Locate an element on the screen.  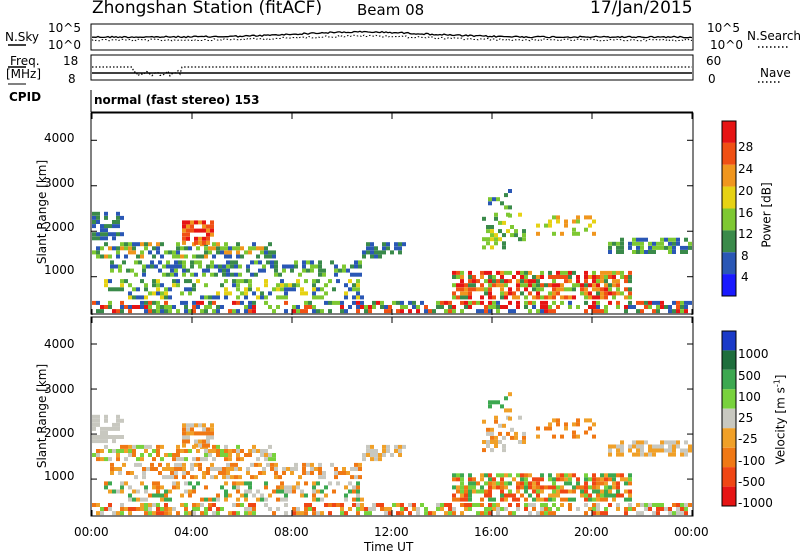
power-cbar-tick-16: 16 is located at coordinates (746, 213).